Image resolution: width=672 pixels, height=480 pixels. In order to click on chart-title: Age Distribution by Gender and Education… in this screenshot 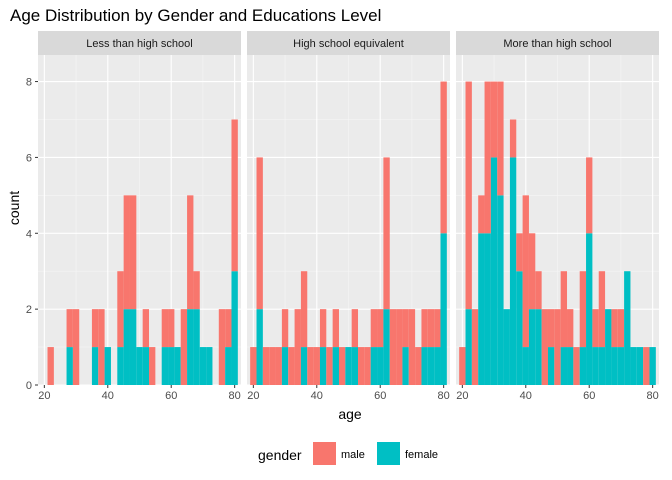, I will do `click(195, 15)`.